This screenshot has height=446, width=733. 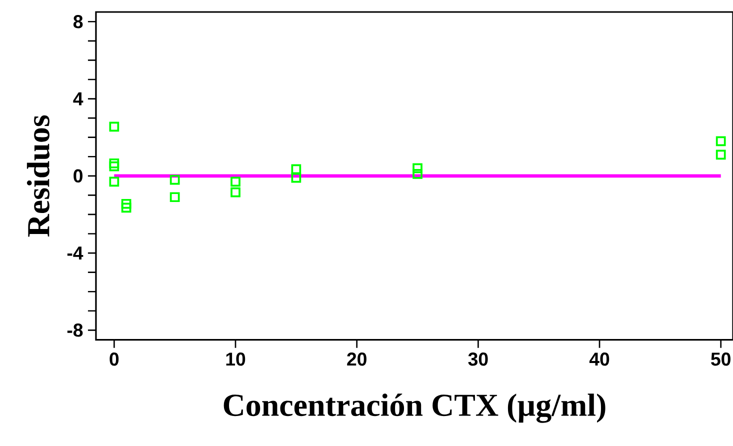 What do you see at coordinates (75, 253) in the screenshot?
I see `y-tick-label: -4` at bounding box center [75, 253].